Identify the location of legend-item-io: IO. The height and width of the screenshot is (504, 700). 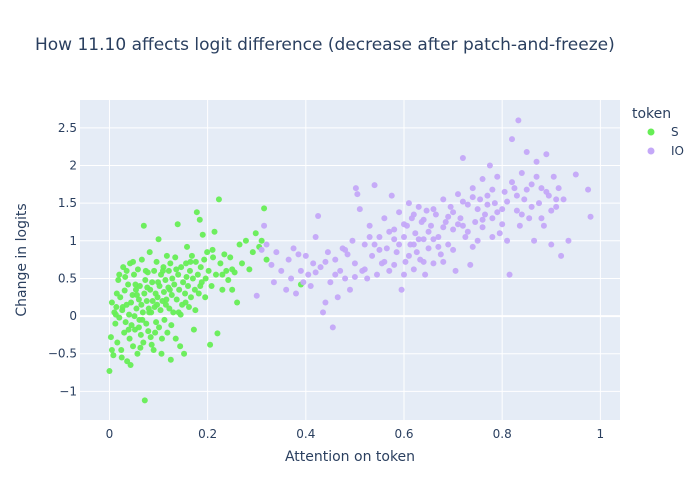
(665, 151).